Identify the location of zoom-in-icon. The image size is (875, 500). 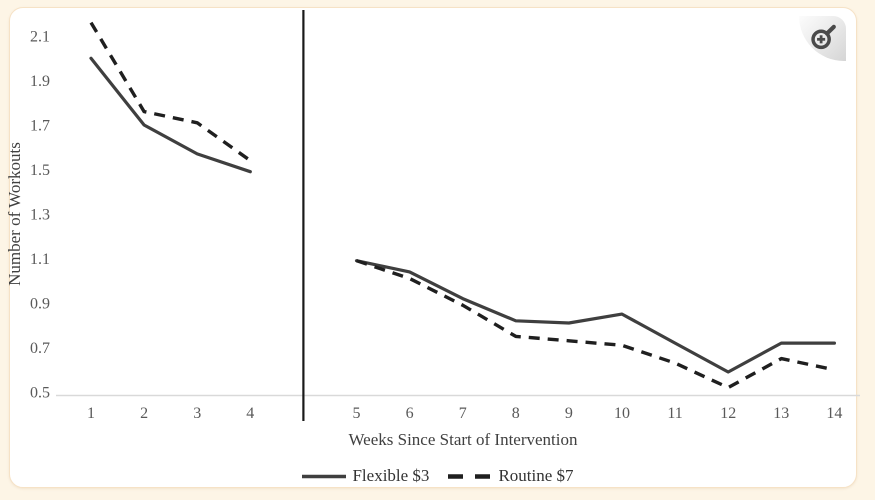
(823, 36).